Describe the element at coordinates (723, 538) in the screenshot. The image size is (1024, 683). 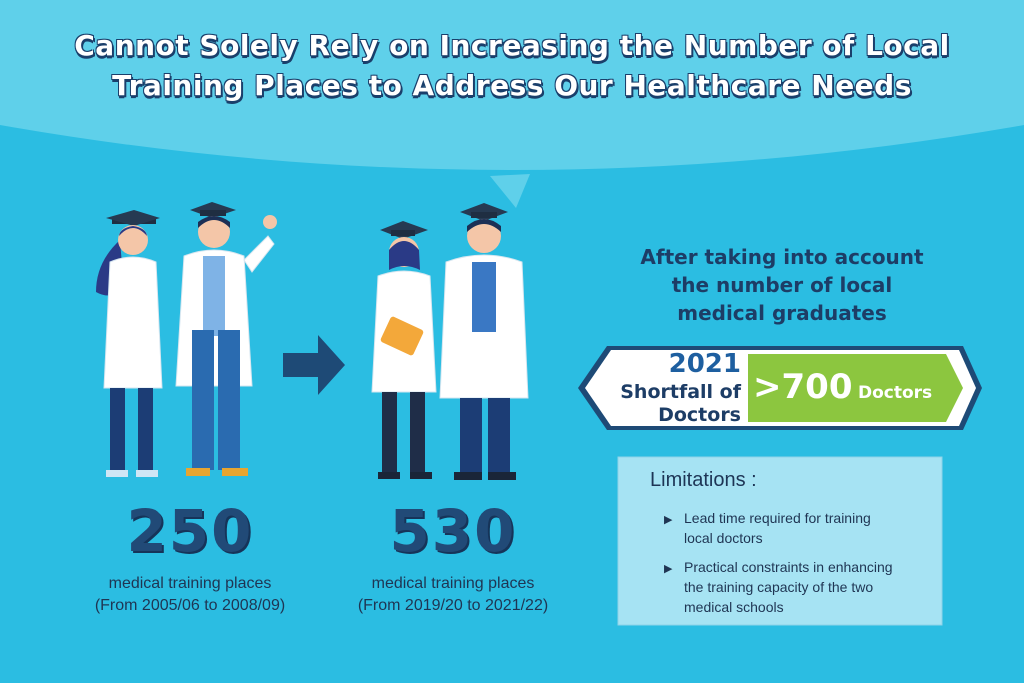
I see `limitation-item-line: local doctors` at that location.